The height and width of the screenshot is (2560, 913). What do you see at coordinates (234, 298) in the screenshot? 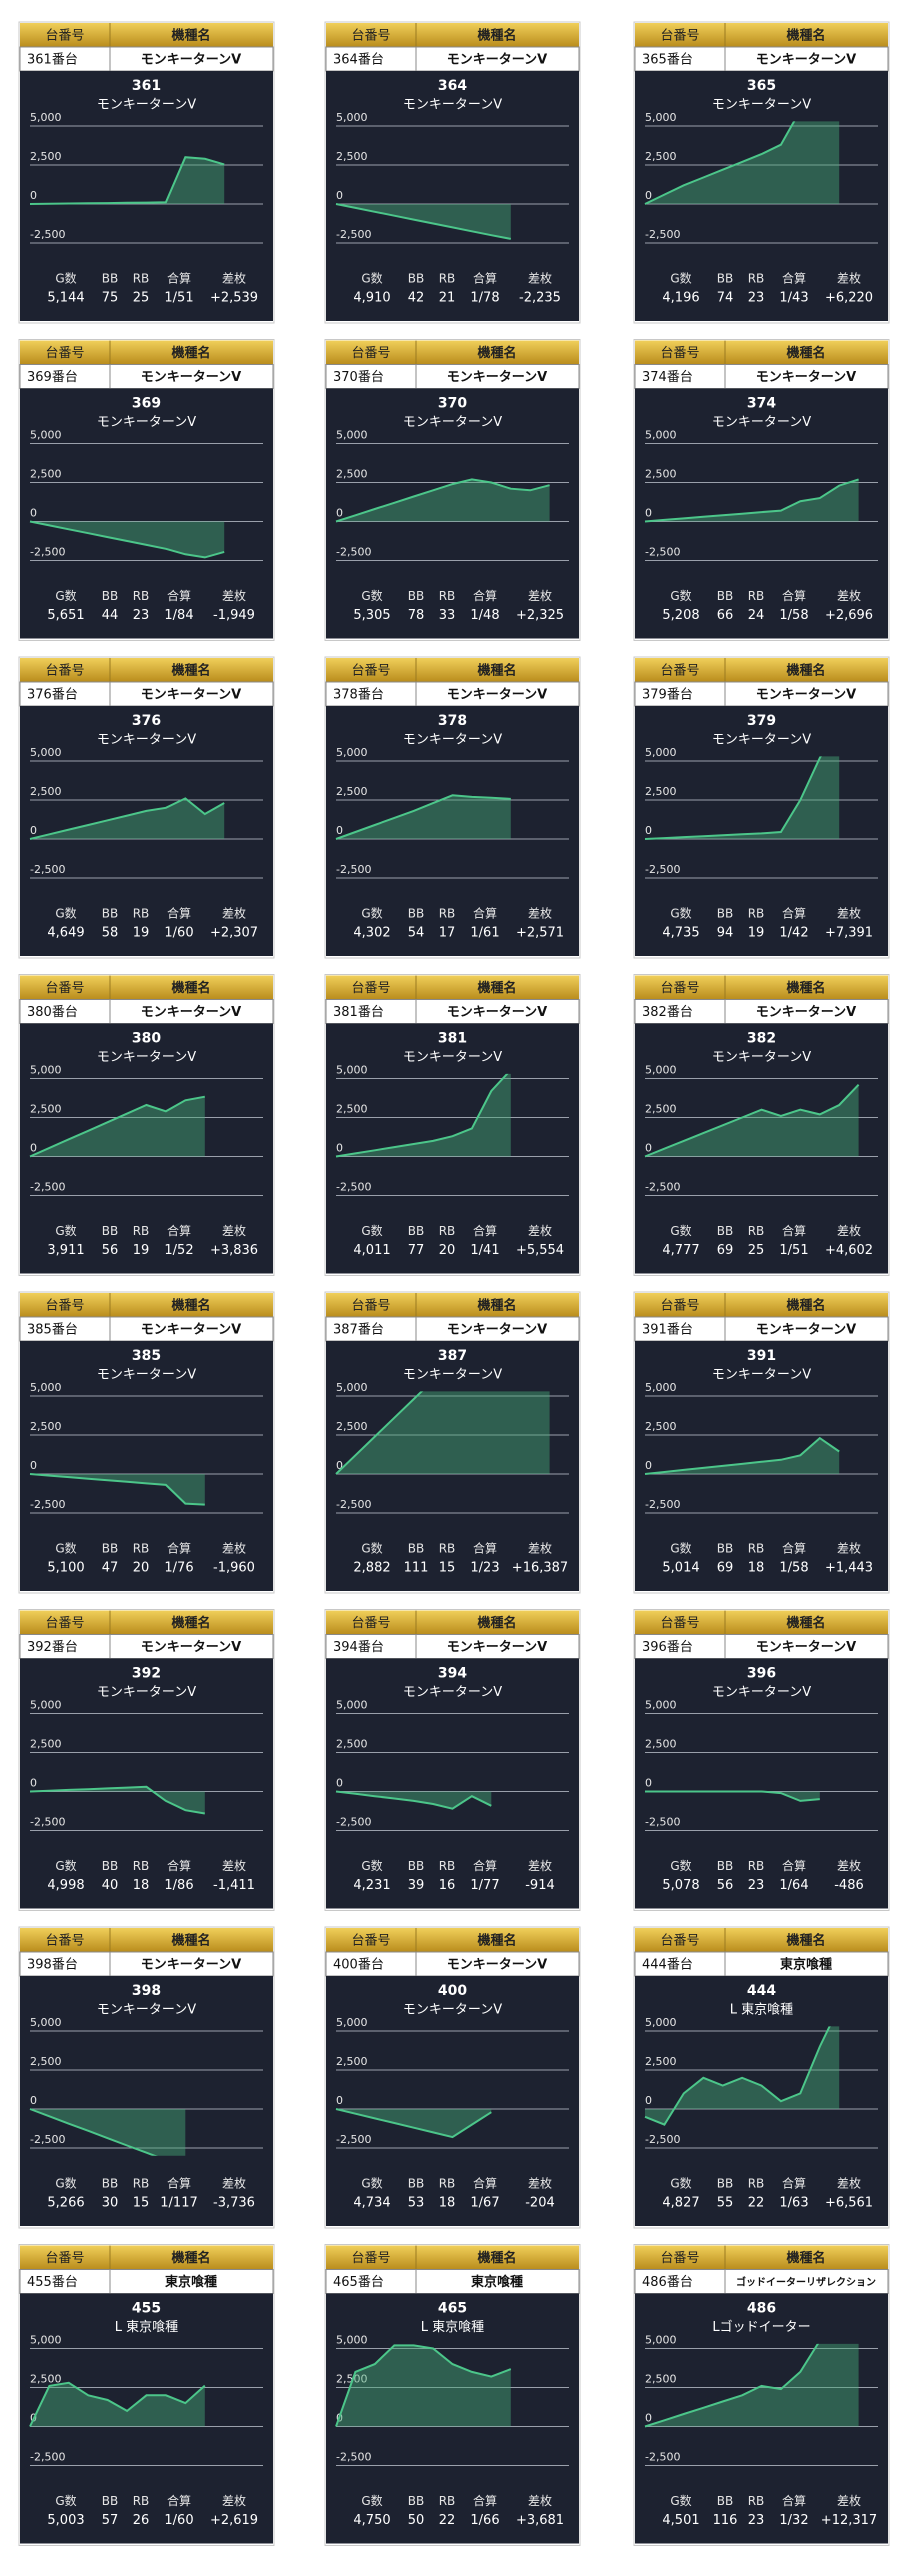
I see `stat-value: +2,539` at bounding box center [234, 298].